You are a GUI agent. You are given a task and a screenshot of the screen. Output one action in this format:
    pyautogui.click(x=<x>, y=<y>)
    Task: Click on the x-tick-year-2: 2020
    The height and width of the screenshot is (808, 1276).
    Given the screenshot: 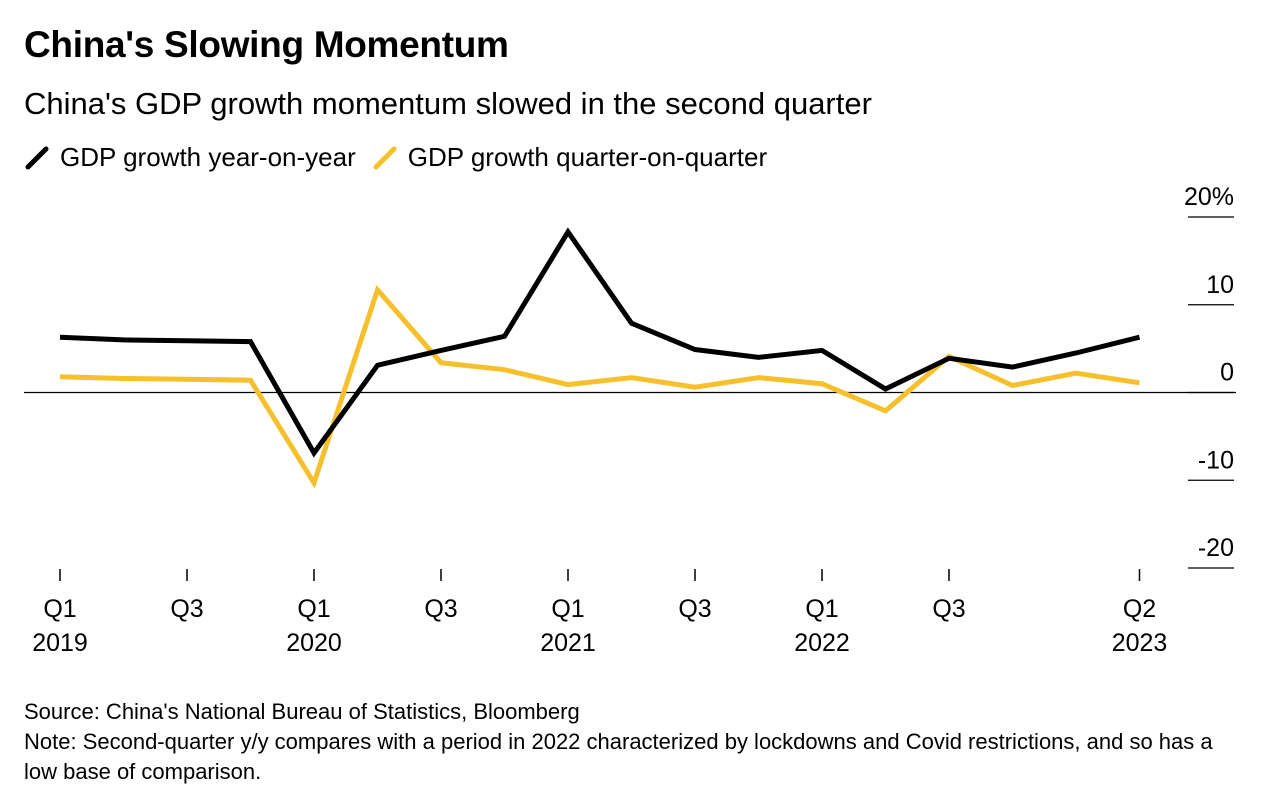 What is the action you would take?
    pyautogui.click(x=314, y=643)
    